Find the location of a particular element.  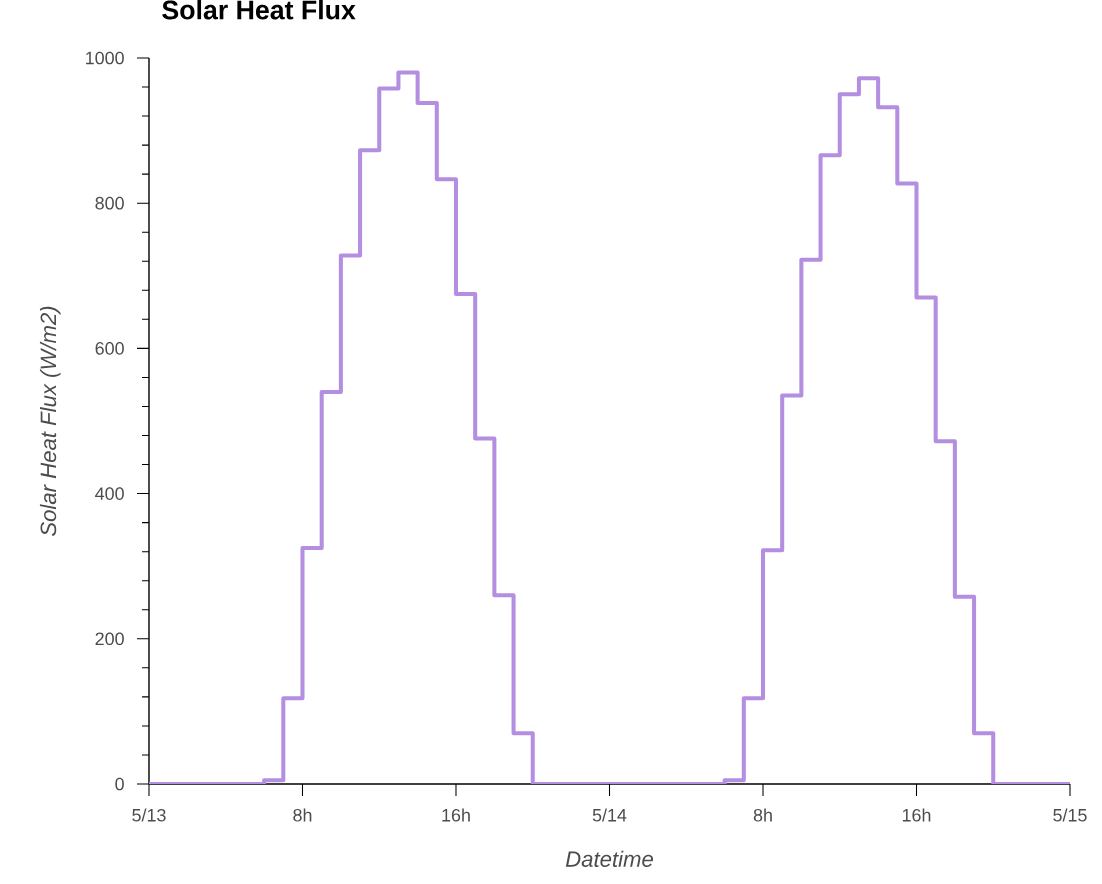

y-tick-label: 800 is located at coordinates (109, 203).